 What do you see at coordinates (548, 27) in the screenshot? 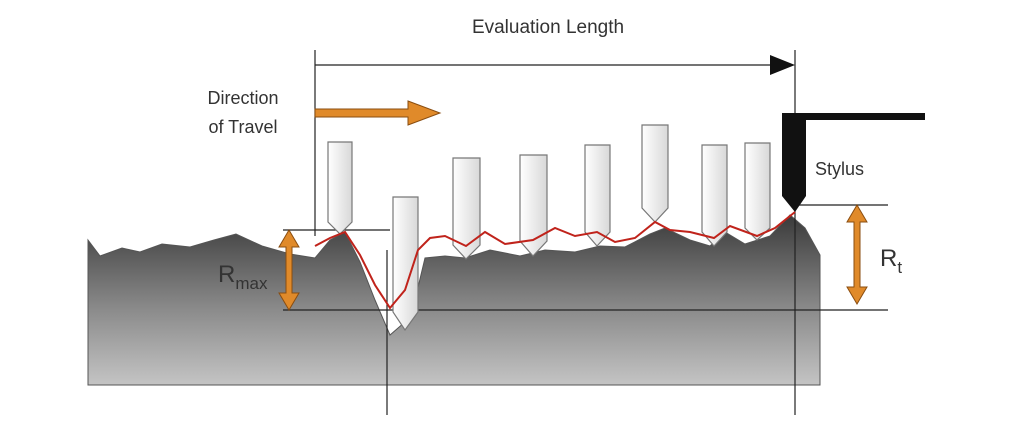
I see `evaluation-length-label: Evaluation Length` at bounding box center [548, 27].